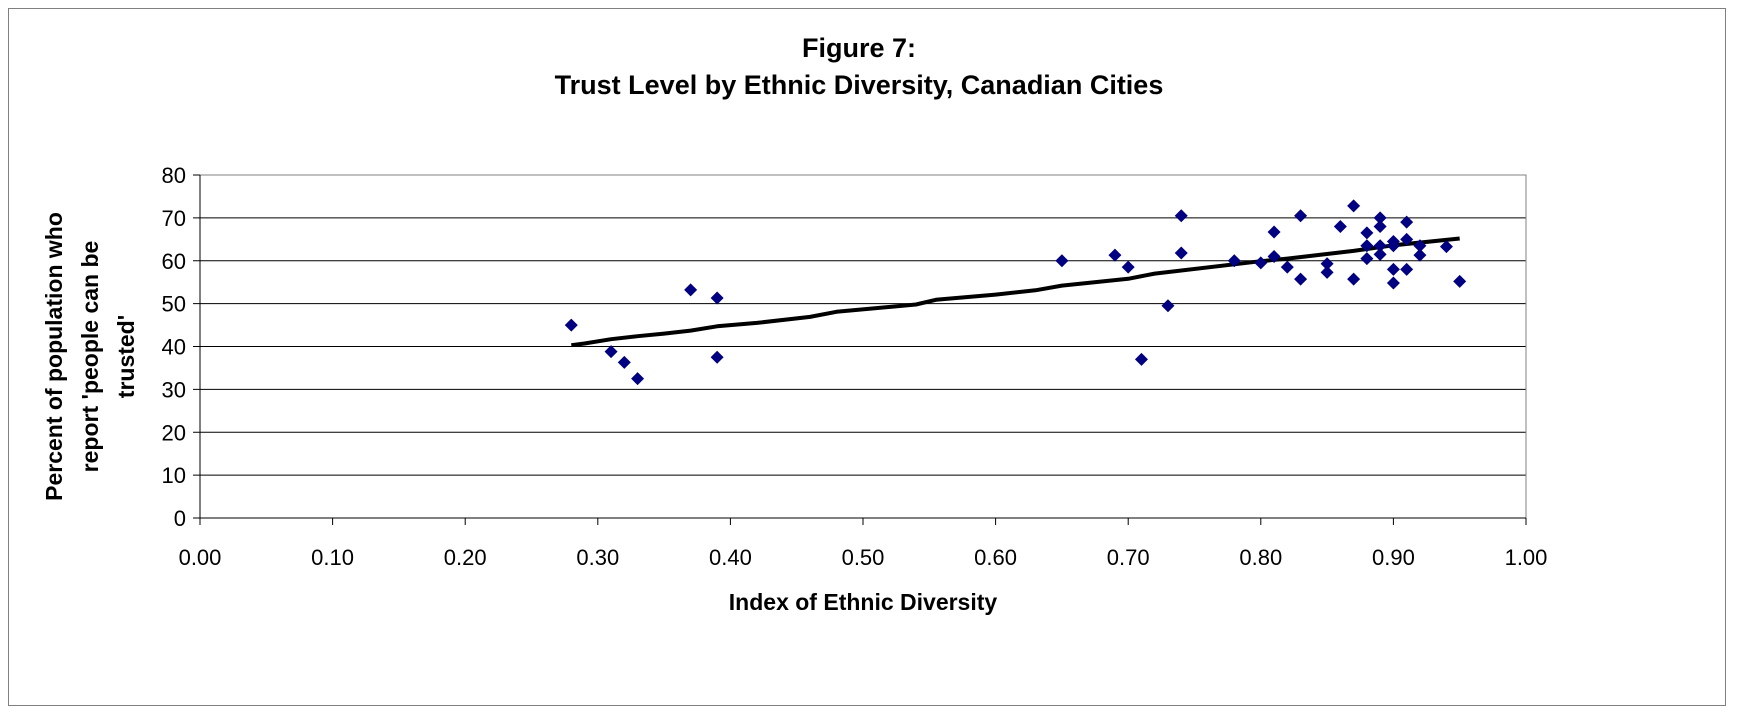 The image size is (1738, 718). Describe the element at coordinates (174, 389) in the screenshot. I see `y-tick-label: 30` at that location.